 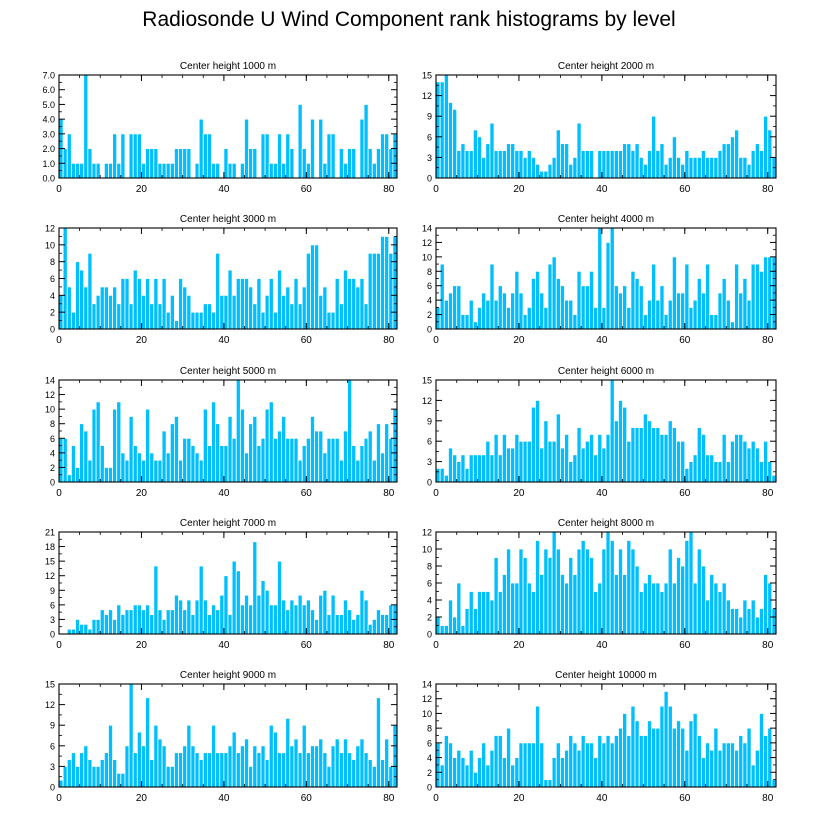 I want to click on y-tick-label: 4, so click(x=429, y=758).